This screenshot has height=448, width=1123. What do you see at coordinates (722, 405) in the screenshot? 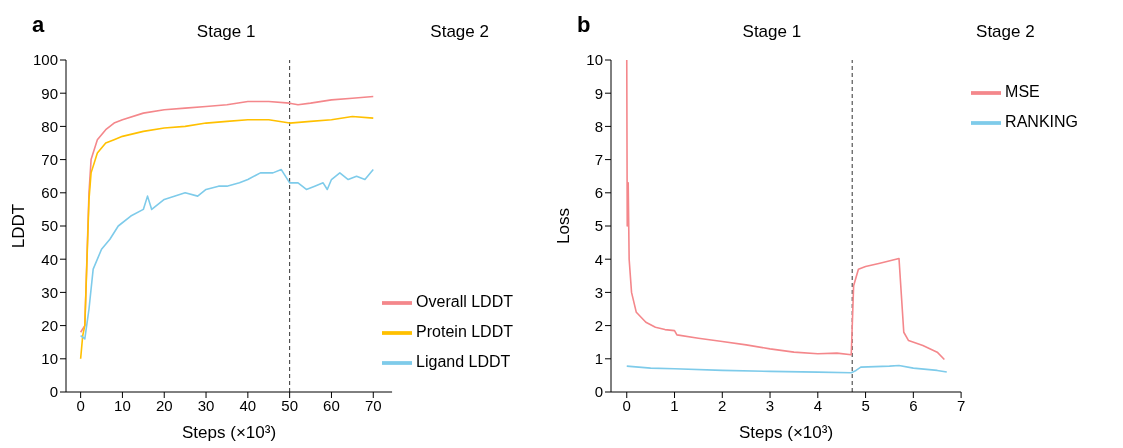
I see `x-tick-label: 2` at bounding box center [722, 405].